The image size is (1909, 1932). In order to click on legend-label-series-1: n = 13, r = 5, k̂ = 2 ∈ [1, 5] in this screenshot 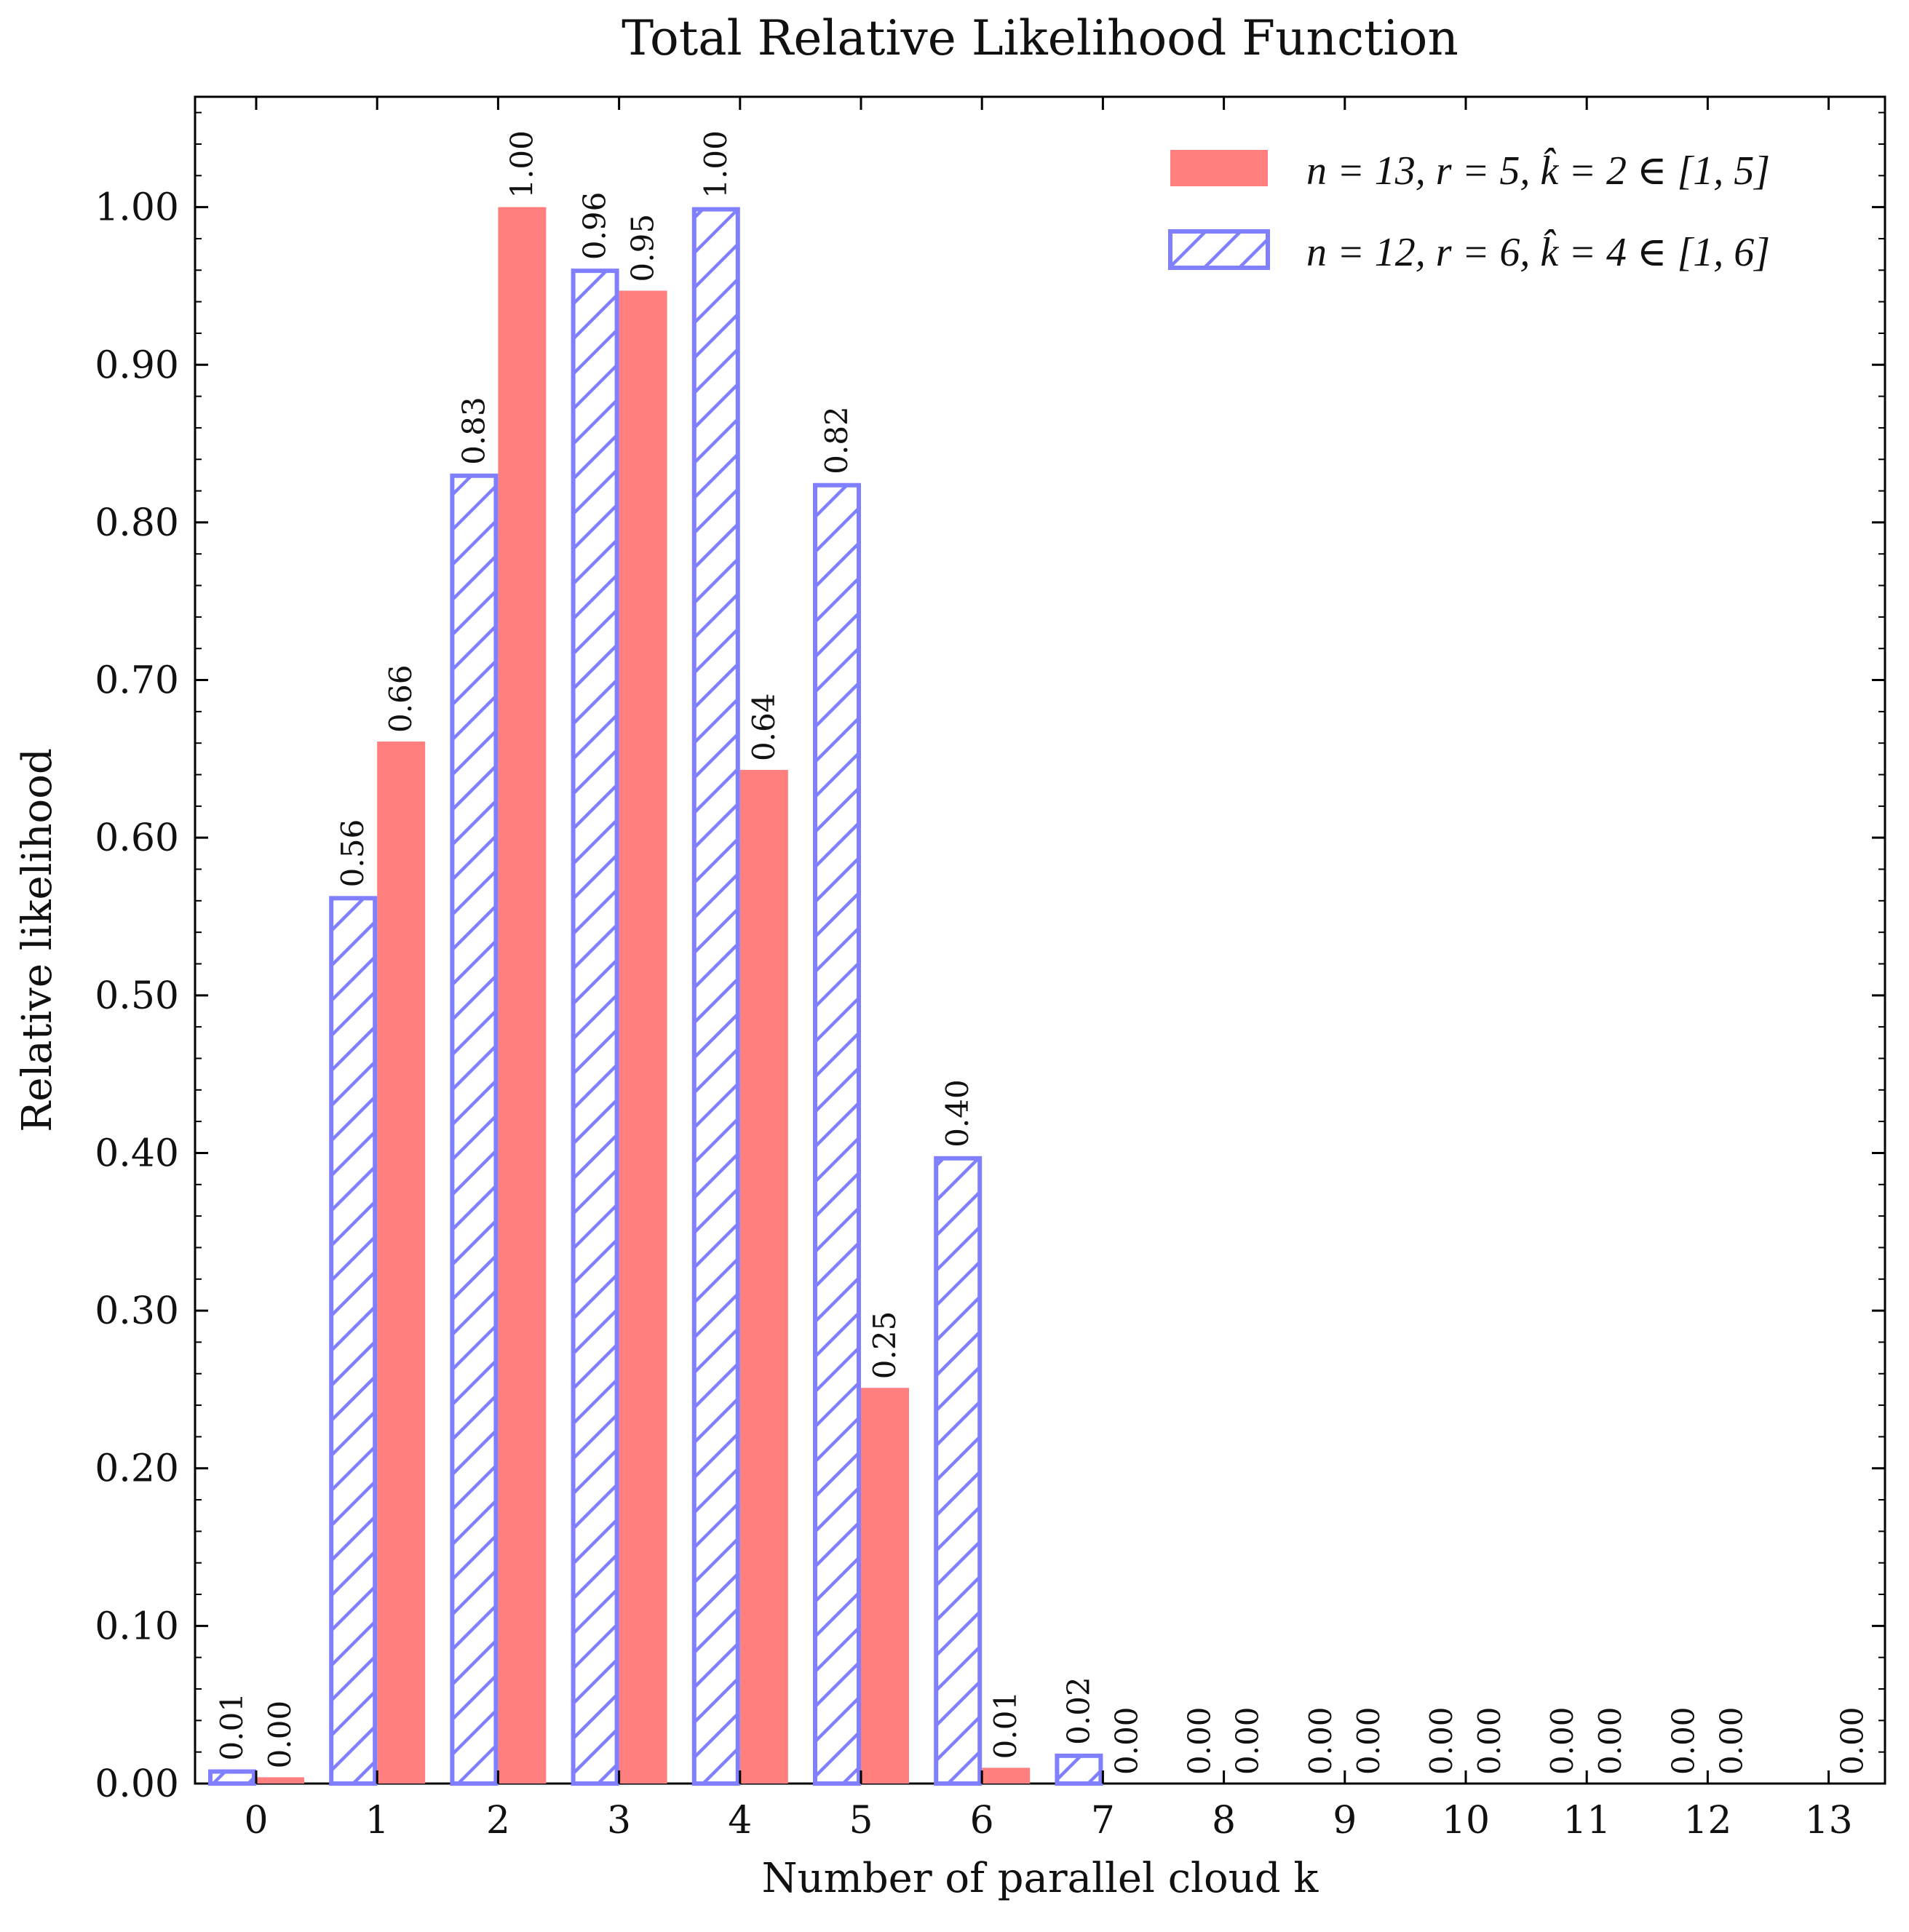, I will do `click(1538, 170)`.